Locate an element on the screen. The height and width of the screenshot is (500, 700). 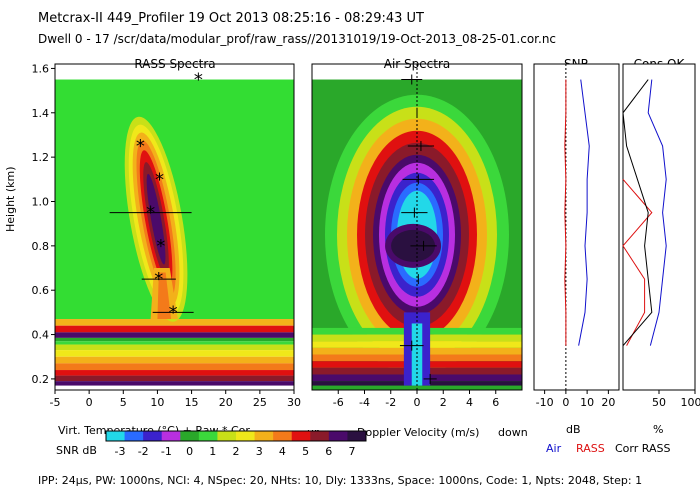
air-x-tick-label: -2 is located at coordinates (390, 402).